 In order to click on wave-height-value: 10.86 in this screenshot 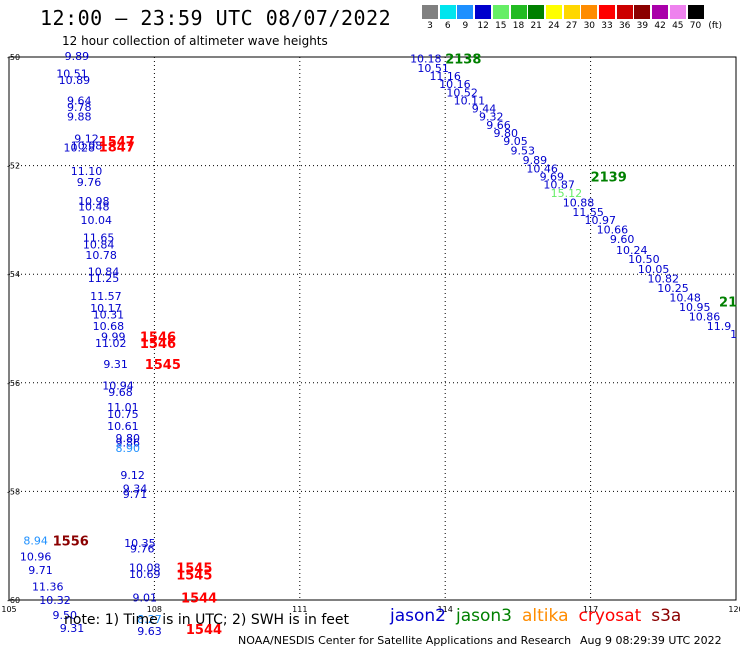, I will do `click(705, 317)`.